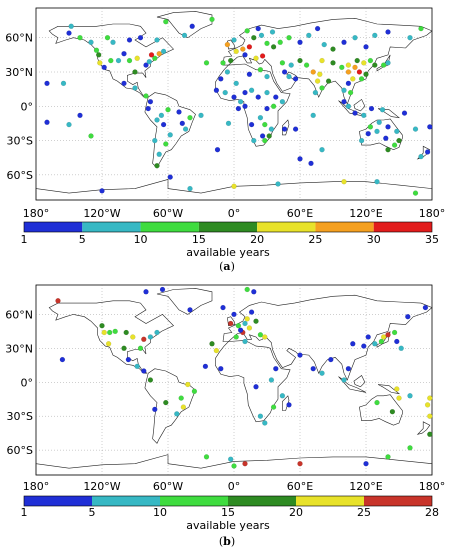  Describe the element at coordinates (234, 486) in the screenshot. I see `lon-label: 0°` at that location.